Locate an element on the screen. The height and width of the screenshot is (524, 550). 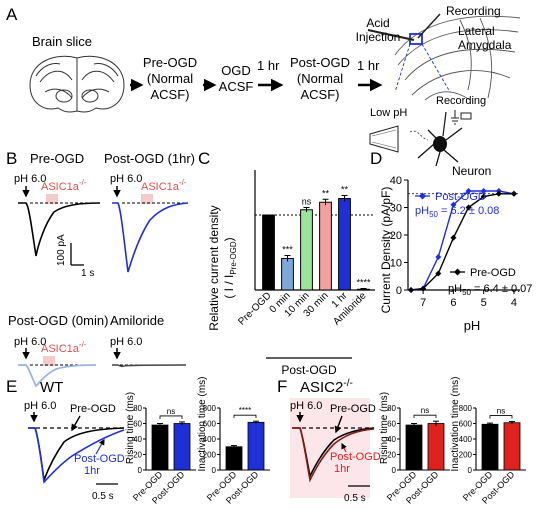
d-x-tick-label: 7 is located at coordinates (423, 303).